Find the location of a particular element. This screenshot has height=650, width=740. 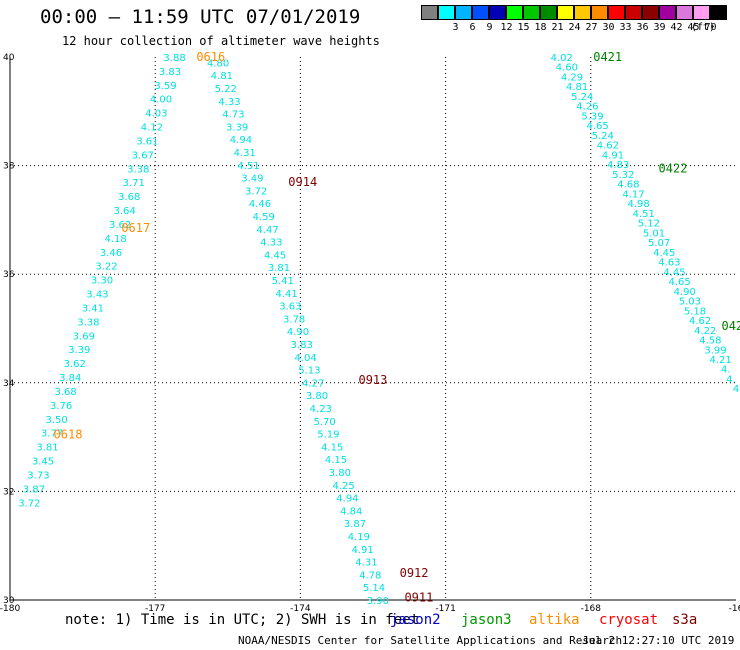

pass-time-label: 0914 is located at coordinates (302, 182).